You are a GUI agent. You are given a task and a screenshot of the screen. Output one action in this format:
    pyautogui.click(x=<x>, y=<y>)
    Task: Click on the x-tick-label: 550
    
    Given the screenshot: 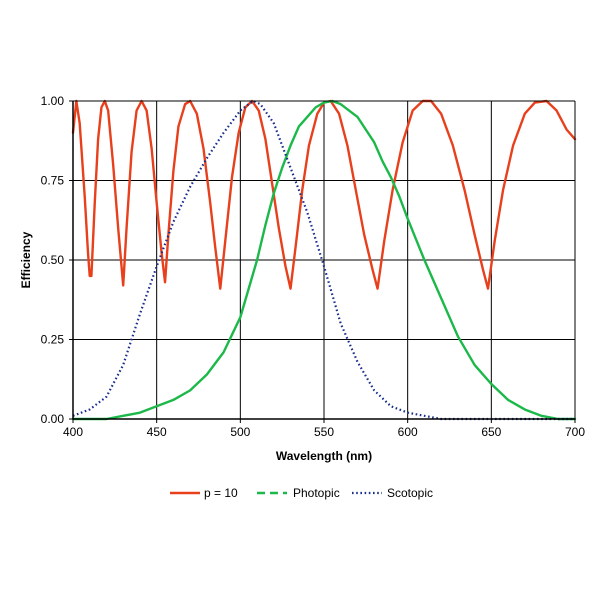 What is the action you would take?
    pyautogui.click(x=324, y=432)
    